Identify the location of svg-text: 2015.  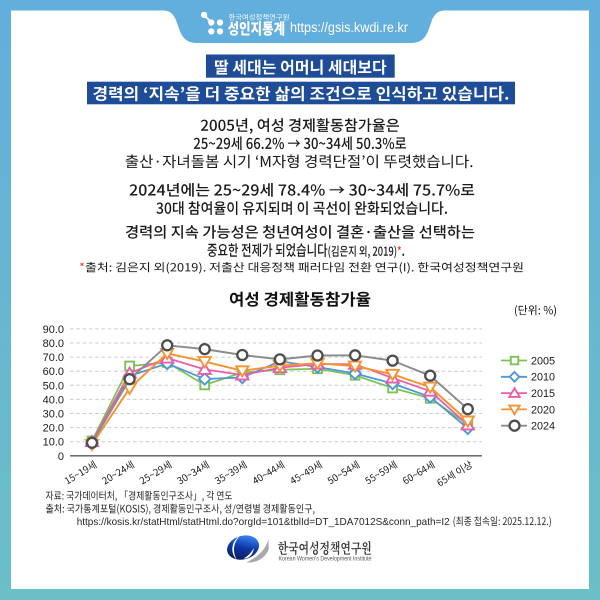
(543, 394).